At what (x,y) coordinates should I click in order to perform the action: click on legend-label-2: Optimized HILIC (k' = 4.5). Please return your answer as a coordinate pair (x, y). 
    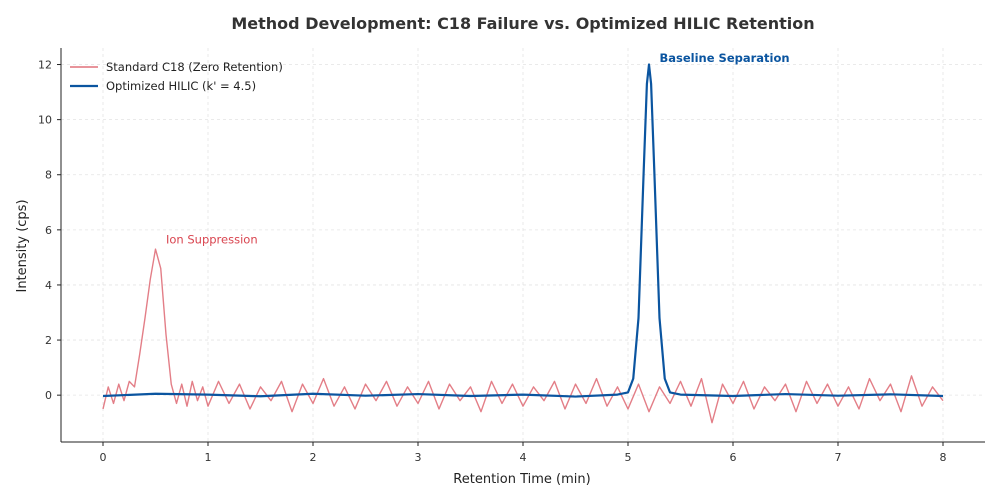
    Looking at the image, I should click on (181, 86).